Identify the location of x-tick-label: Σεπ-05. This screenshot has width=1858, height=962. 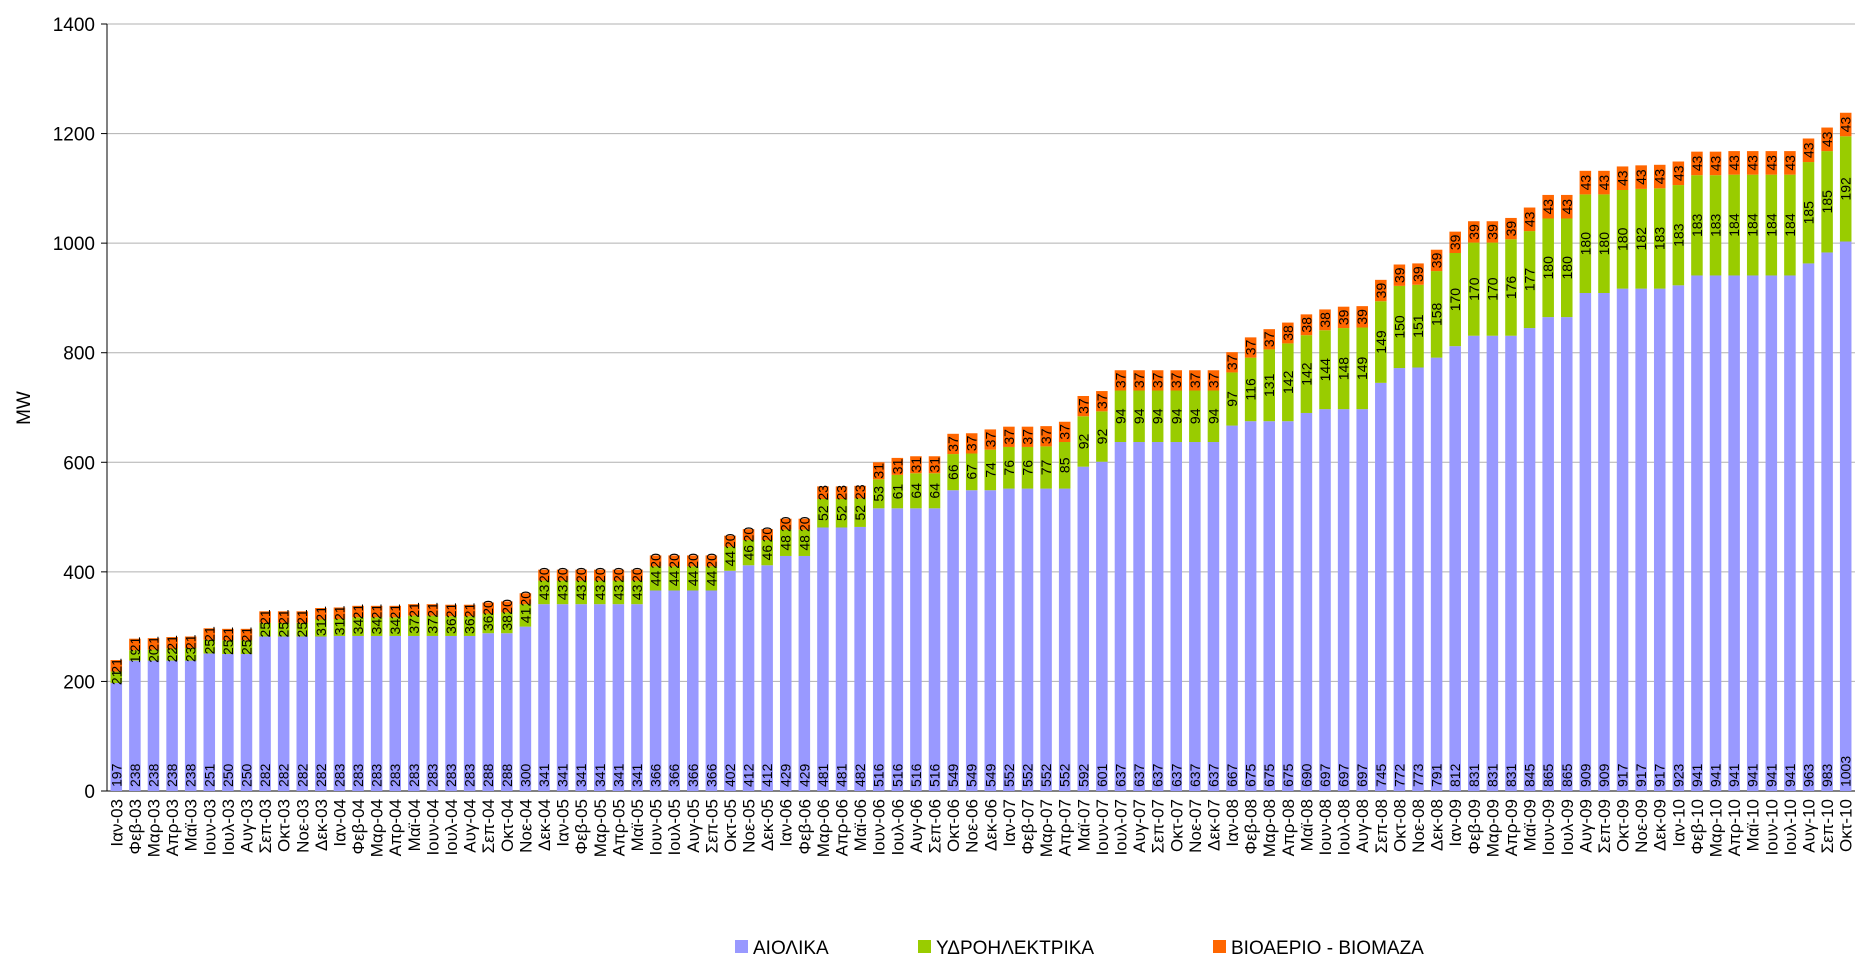
(711, 826).